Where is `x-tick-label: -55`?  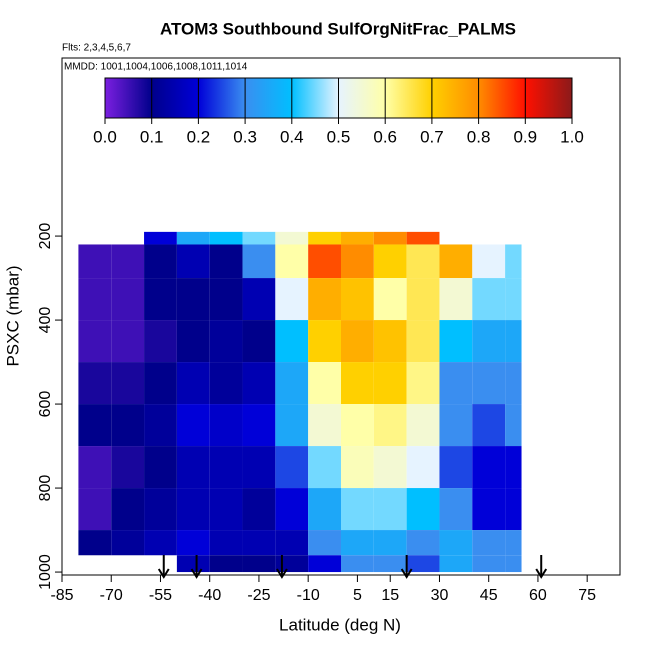 x-tick-label: -55 is located at coordinates (160, 595).